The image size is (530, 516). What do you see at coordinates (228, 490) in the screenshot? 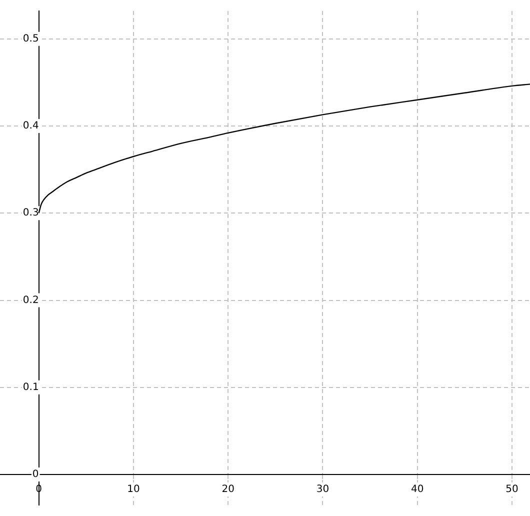
I see `x-tick-label: 20` at bounding box center [228, 490].